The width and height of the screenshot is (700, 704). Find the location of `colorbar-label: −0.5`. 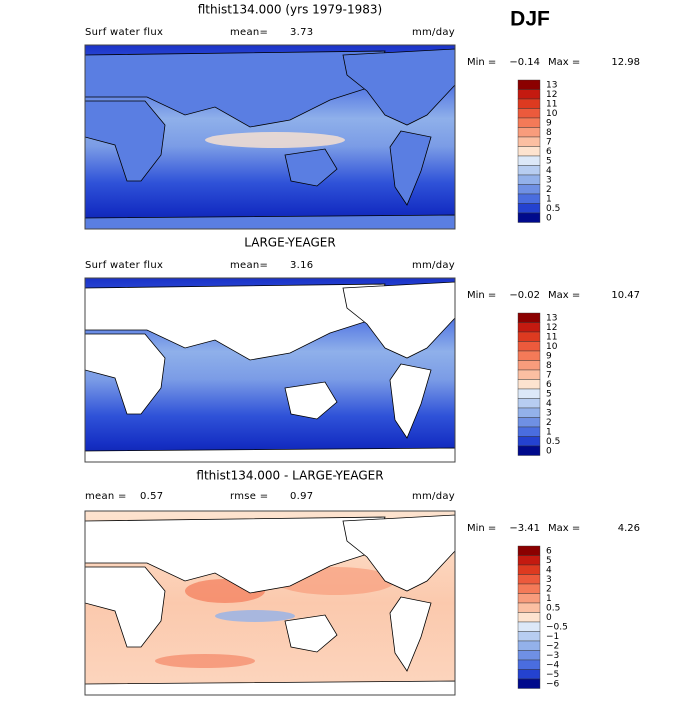

colorbar-label: −0.5 is located at coordinates (557, 627).